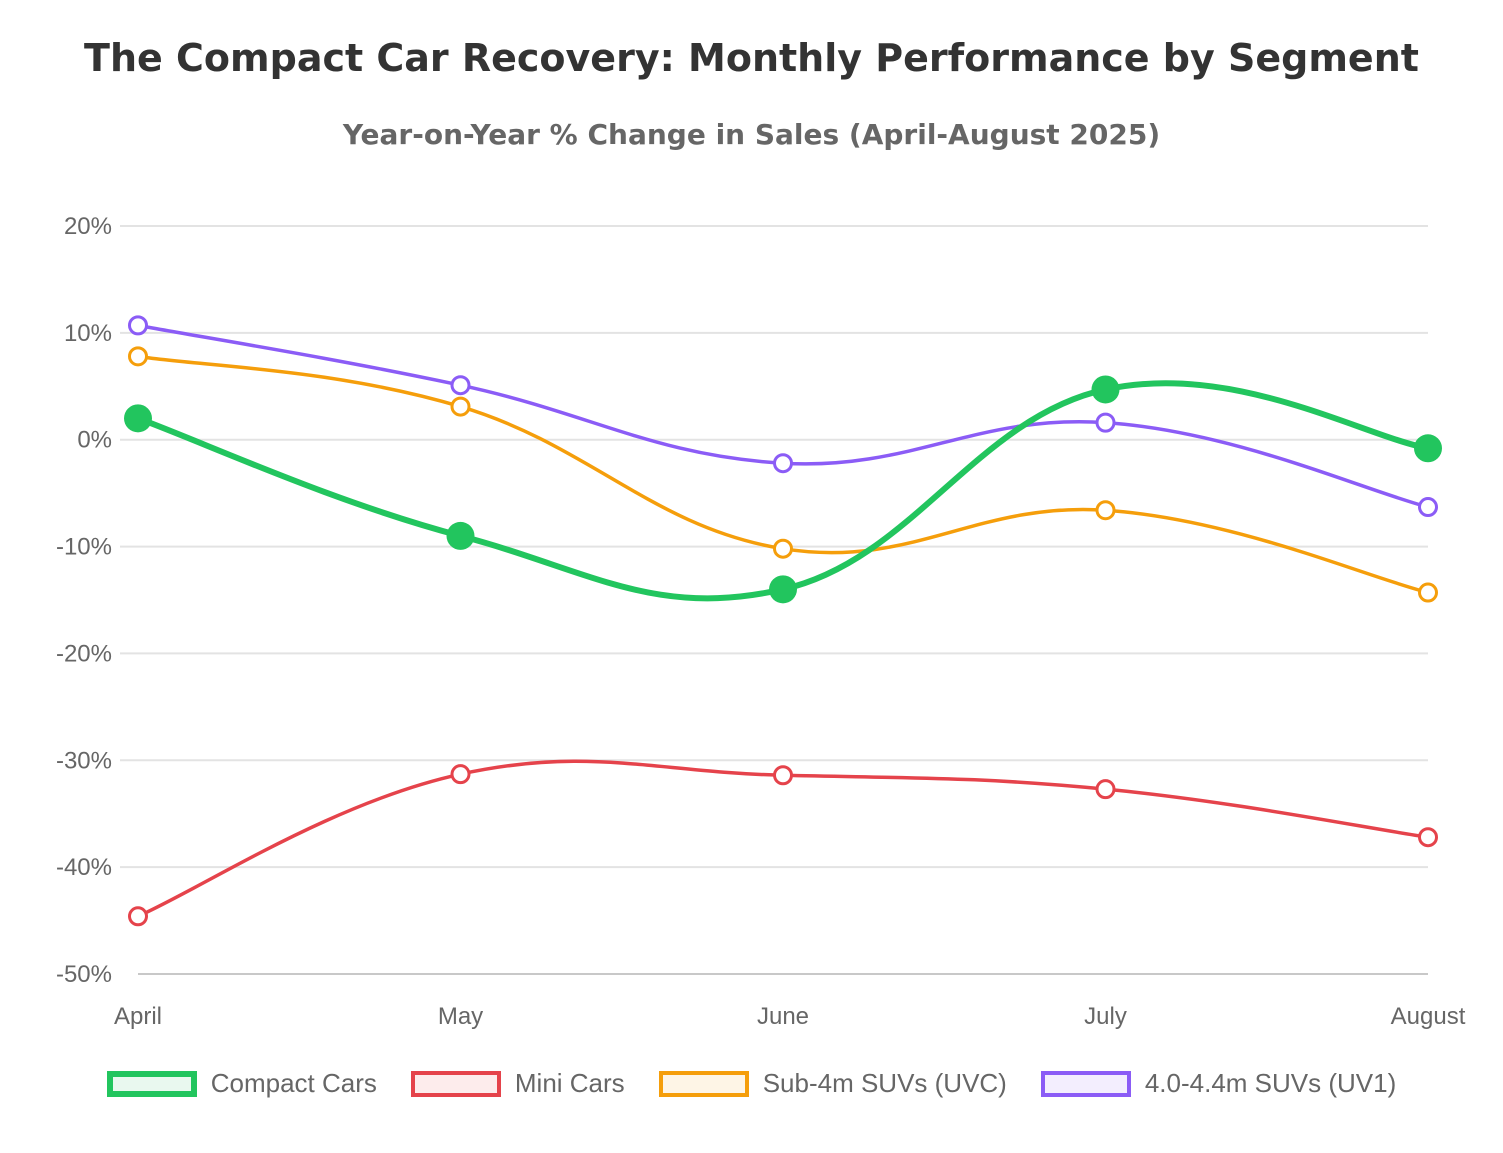  I want to click on legend-label: Sub-4m SUVs (UVC), so click(884, 1083).